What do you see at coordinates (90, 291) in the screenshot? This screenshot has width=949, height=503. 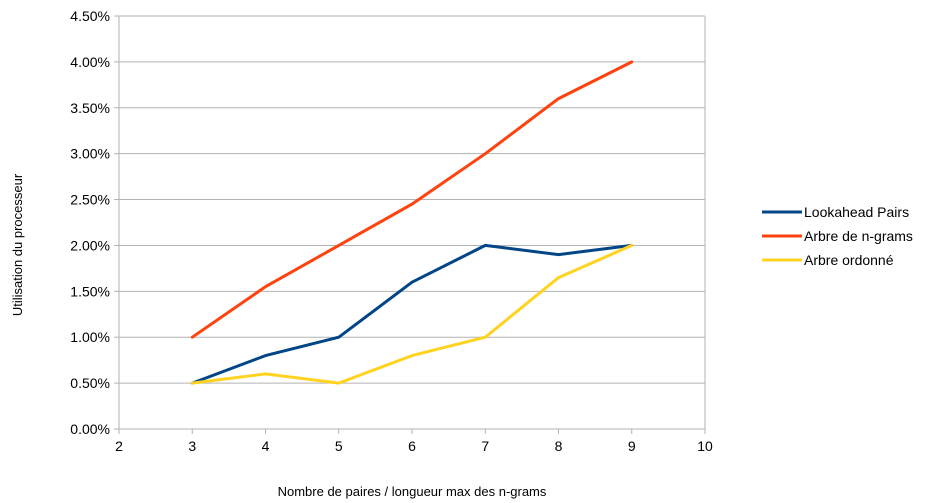 I see `y-tick-label: 1.50%` at bounding box center [90, 291].